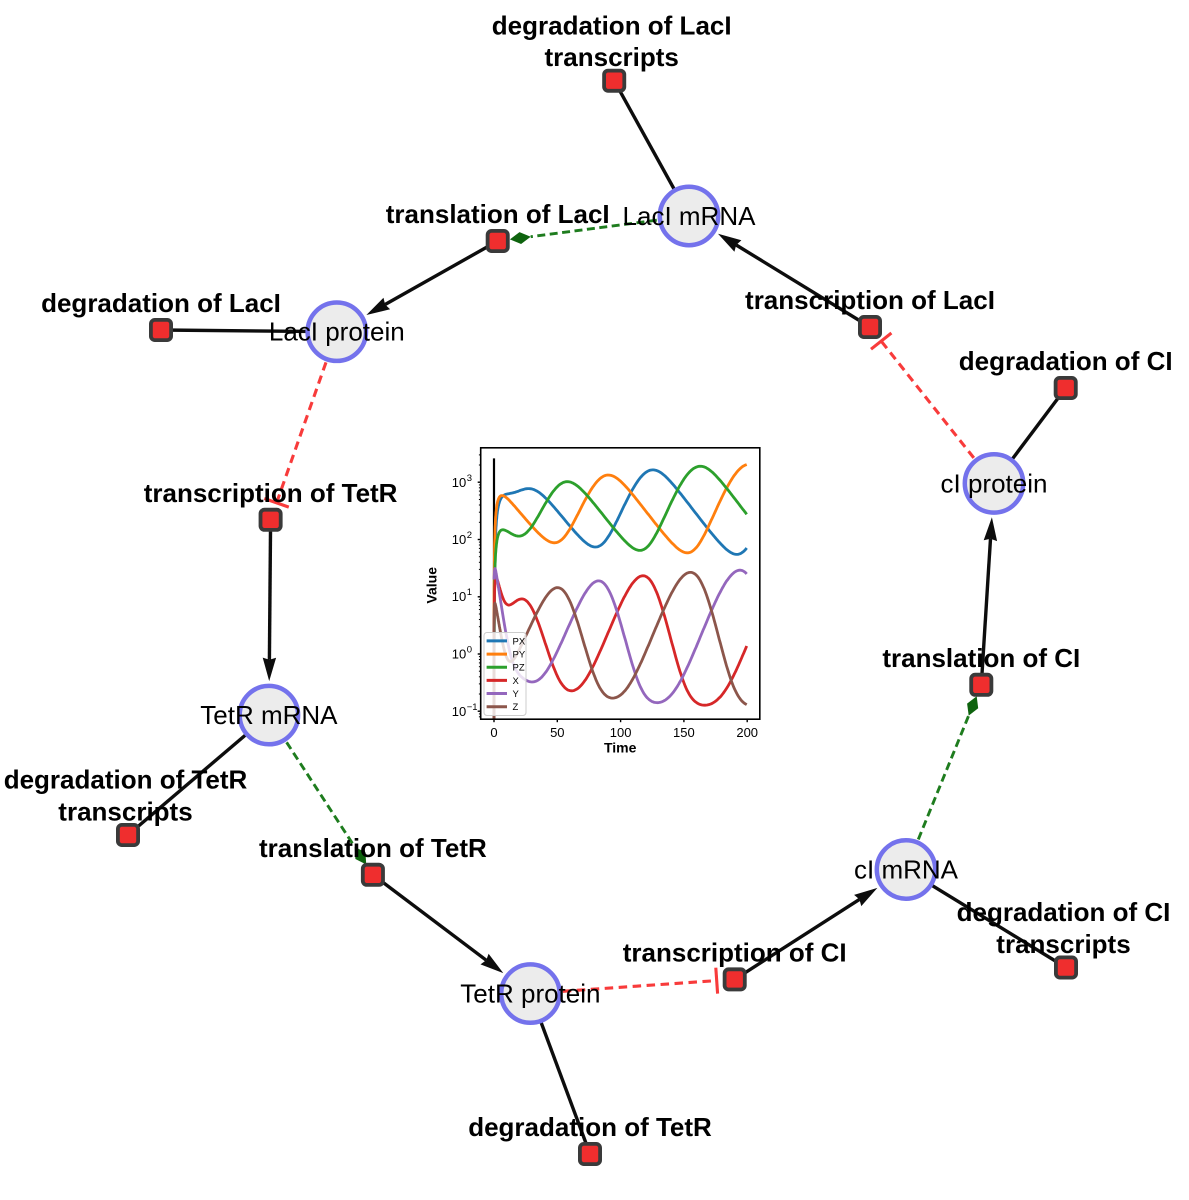 The width and height of the screenshot is (1189, 1200). I want to click on svg-text: Z, so click(516, 707).